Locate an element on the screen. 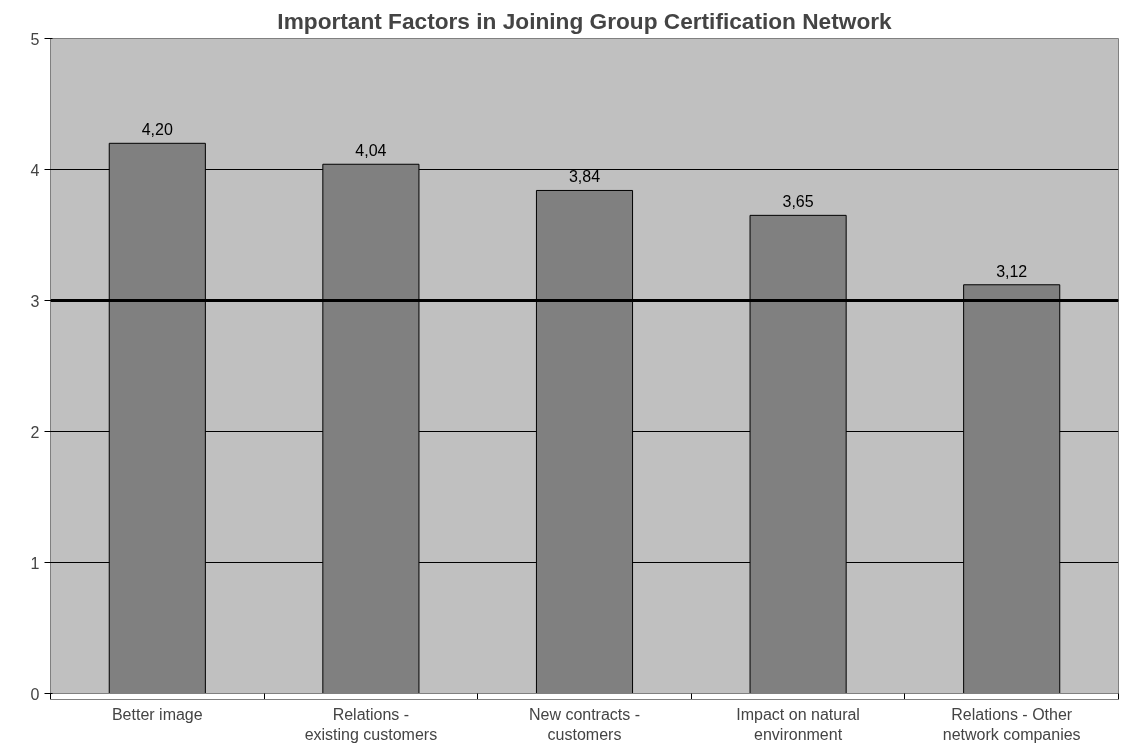 The width and height of the screenshot is (1138, 753). x-tick-label: Better image is located at coordinates (157, 714).